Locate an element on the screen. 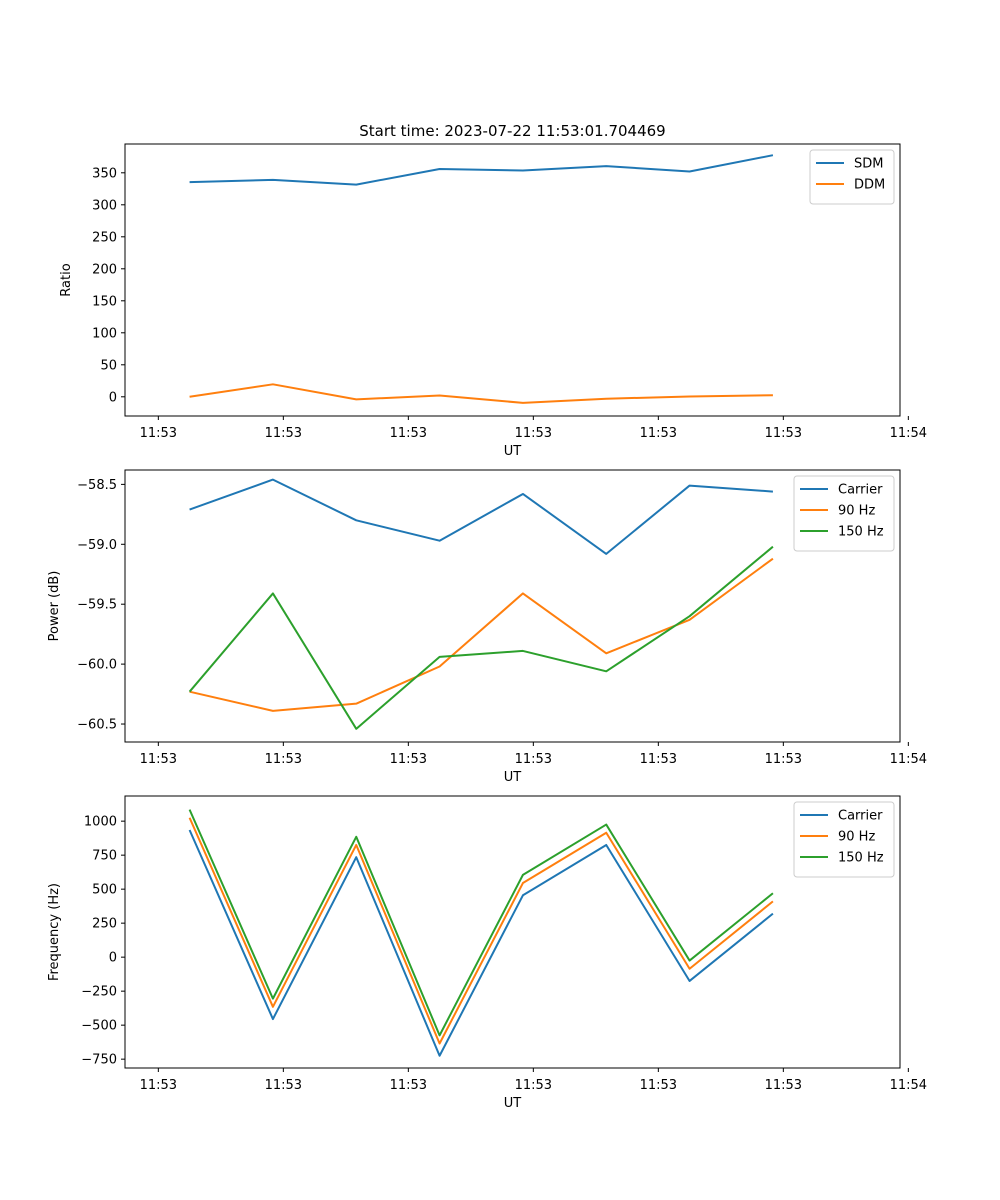  y-tick-label: 150 is located at coordinates (104, 301).